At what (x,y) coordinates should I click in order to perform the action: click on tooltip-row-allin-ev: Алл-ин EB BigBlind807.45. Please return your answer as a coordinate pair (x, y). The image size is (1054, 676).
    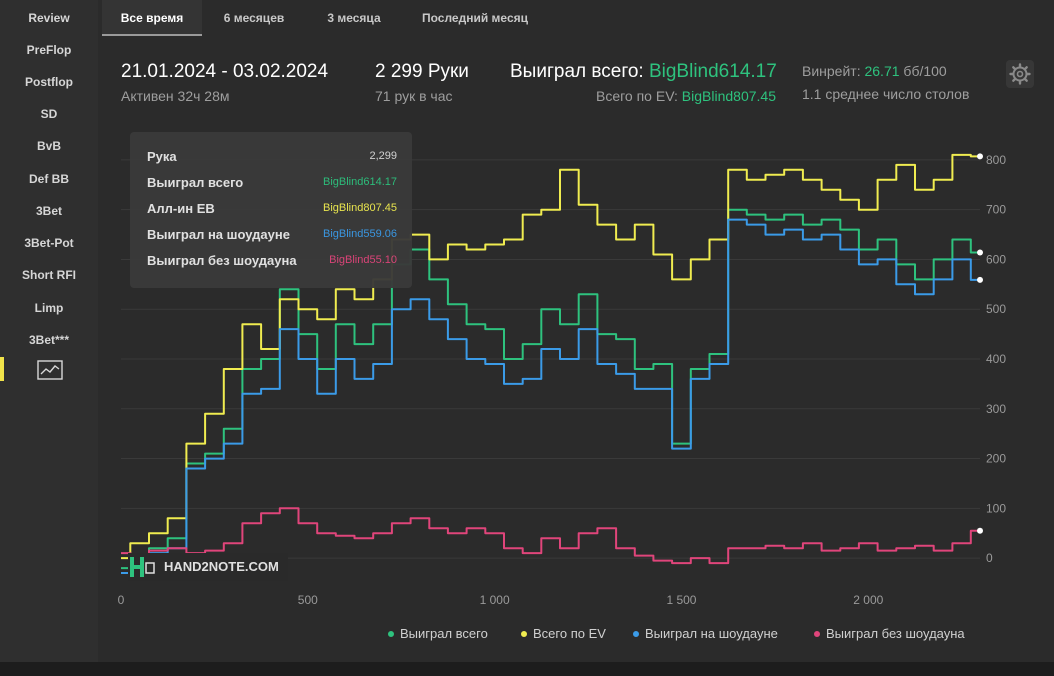
    Looking at the image, I should click on (272, 208).